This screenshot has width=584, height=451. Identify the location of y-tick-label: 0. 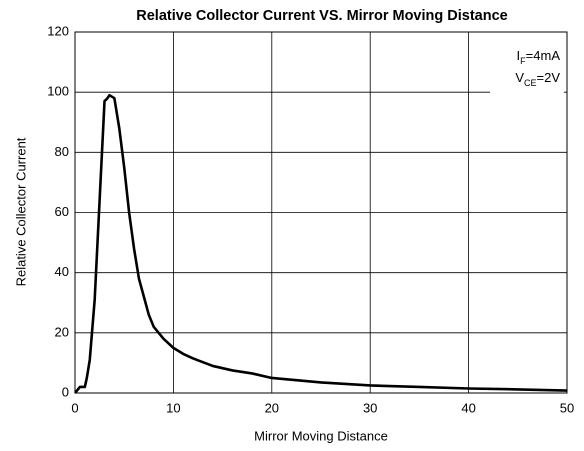
(65, 391).